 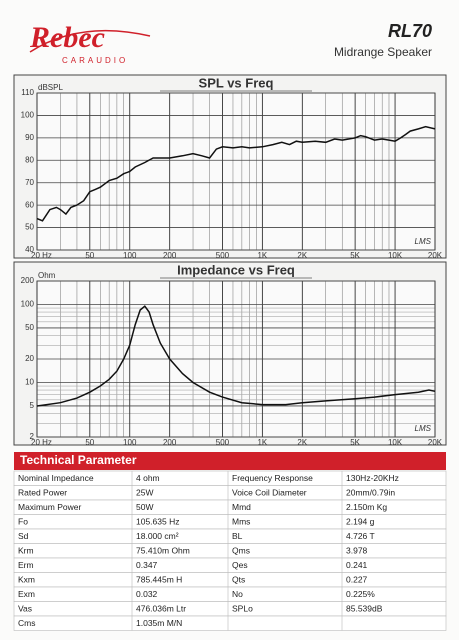 I want to click on table-cell: 1.035m M/N, so click(x=159, y=623).